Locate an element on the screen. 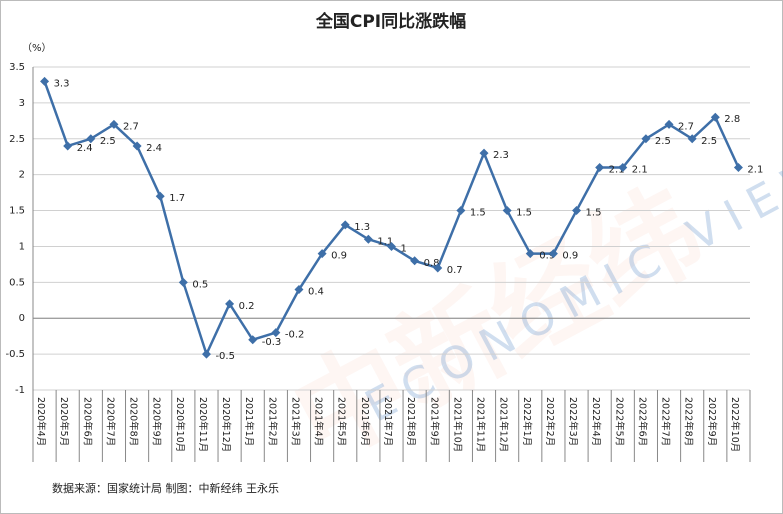 This screenshot has width=783, height=514. x-tick-label: 2022年9月 is located at coordinates (712, 421).